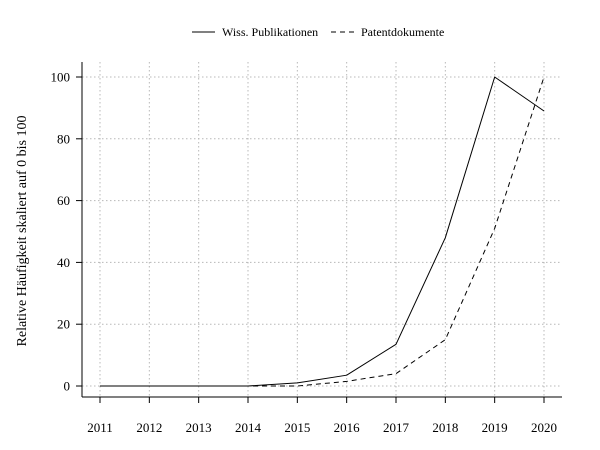 This screenshot has height=450, width=600. Describe the element at coordinates (100, 427) in the screenshot. I see `x-tick-label-2011: 2011` at that location.